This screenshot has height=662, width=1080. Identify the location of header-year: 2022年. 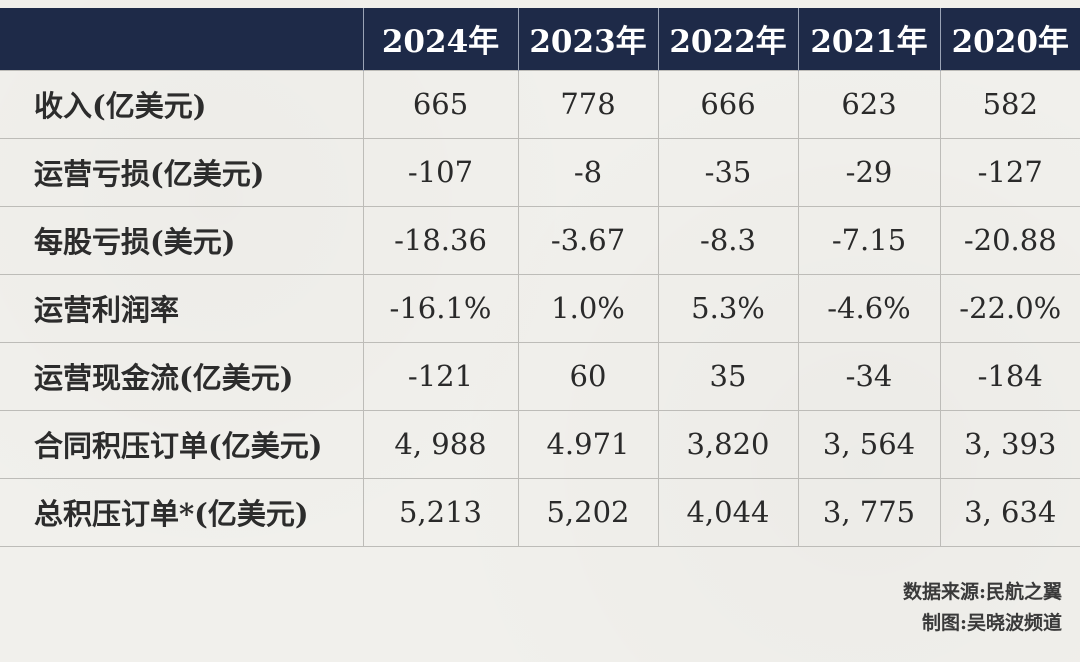
(727, 39).